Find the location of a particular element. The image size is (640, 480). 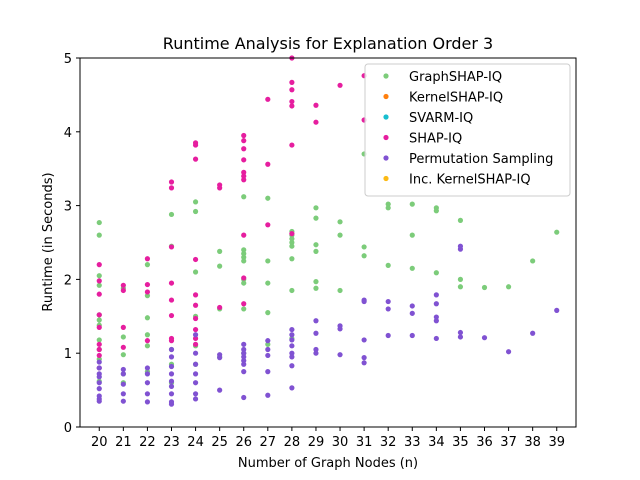

chart-title: Runtime Analysis for Explanation Order 3 is located at coordinates (328, 43).